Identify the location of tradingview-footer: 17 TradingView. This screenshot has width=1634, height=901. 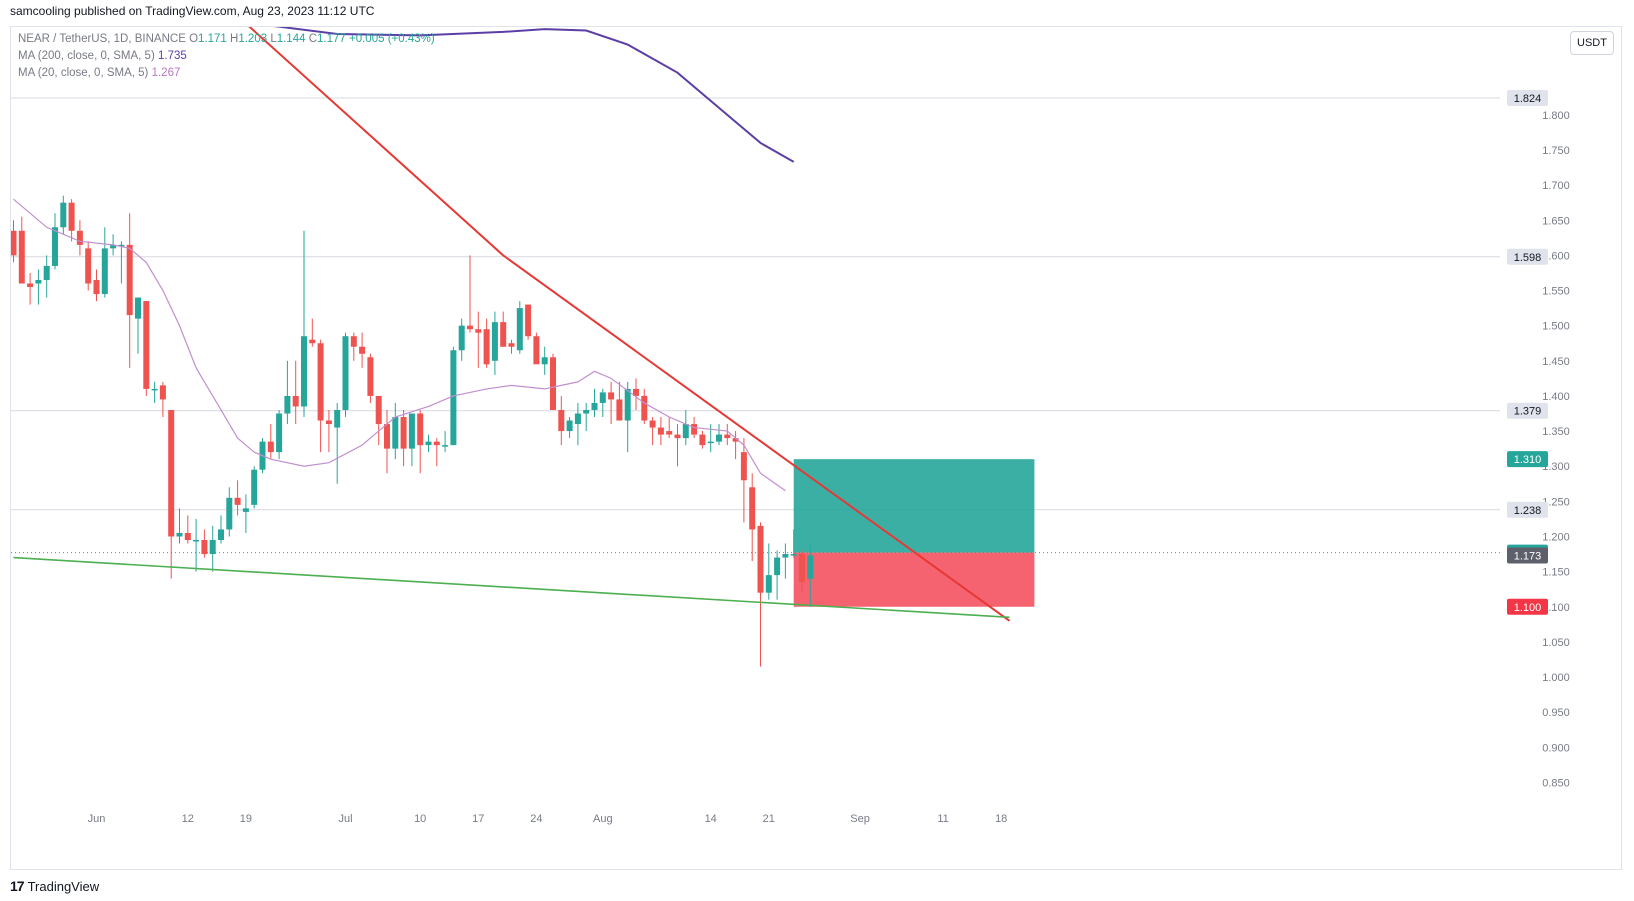
(54, 886).